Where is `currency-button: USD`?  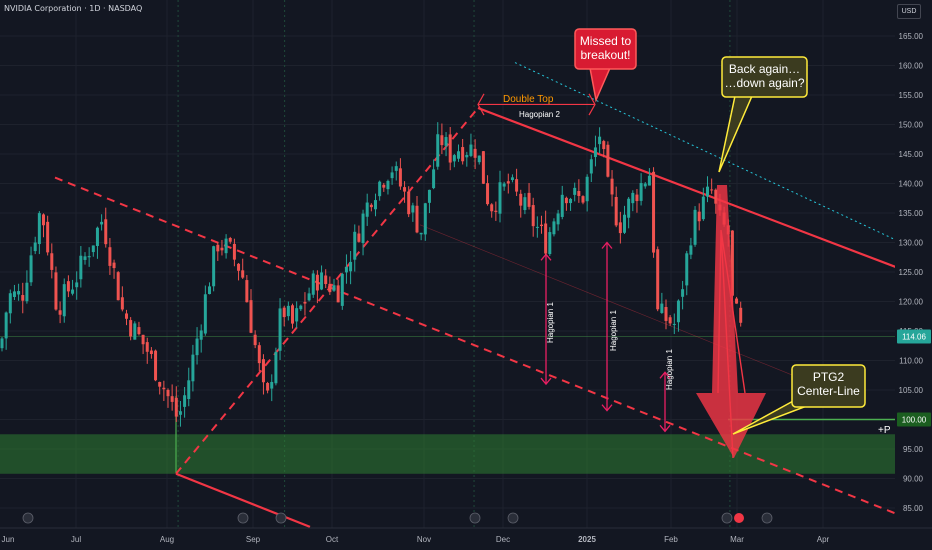
currency-button: USD is located at coordinates (909, 11).